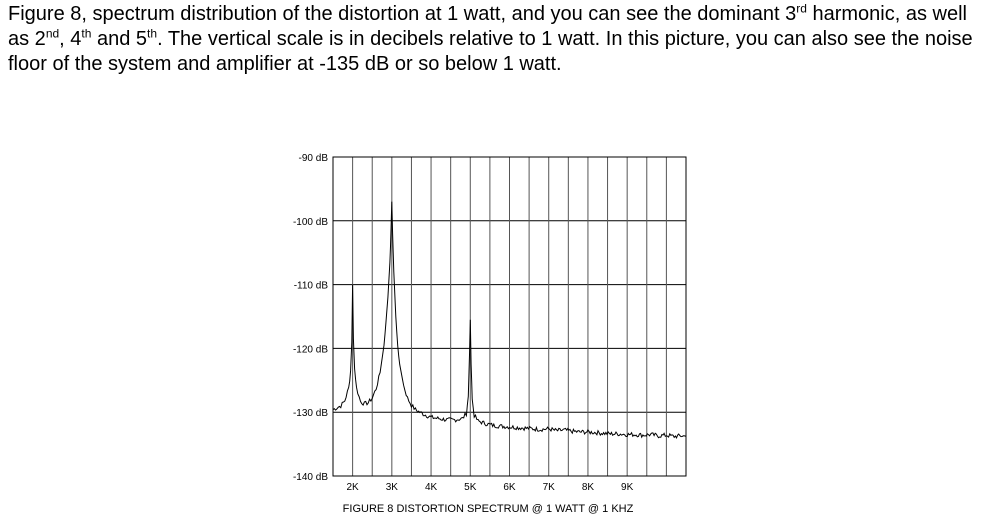 Image resolution: width=983 pixels, height=529 pixels. I want to click on x-tick-label: 9K, so click(627, 487).